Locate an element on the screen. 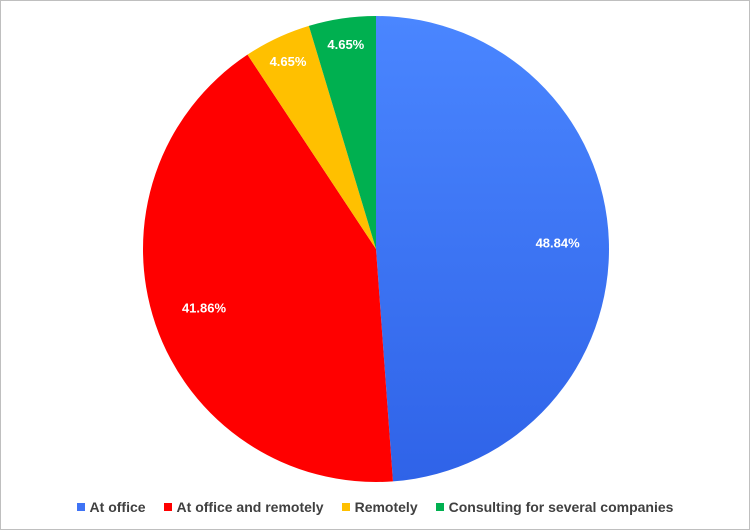 The width and height of the screenshot is (750, 530). legend-item-at-office-and-remotely: At office and remotely is located at coordinates (243, 507).